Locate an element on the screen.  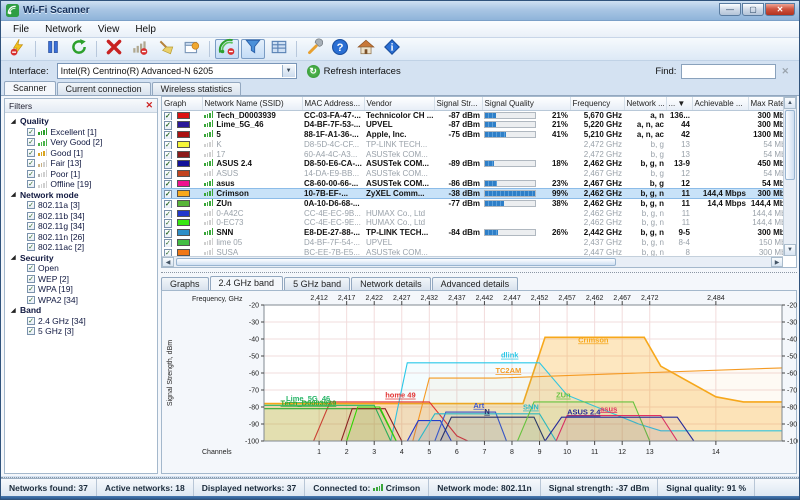
delete-button is located at coordinates (114, 49).